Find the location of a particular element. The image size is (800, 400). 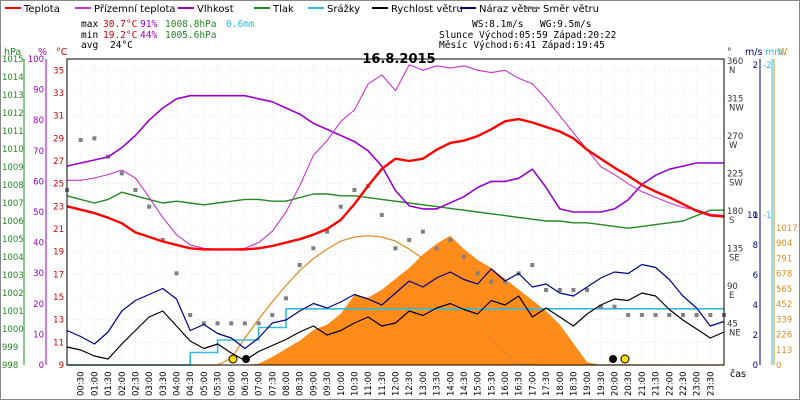

sun-times: Slunce Východ:05:59 Západ:20:22 is located at coordinates (527, 35).